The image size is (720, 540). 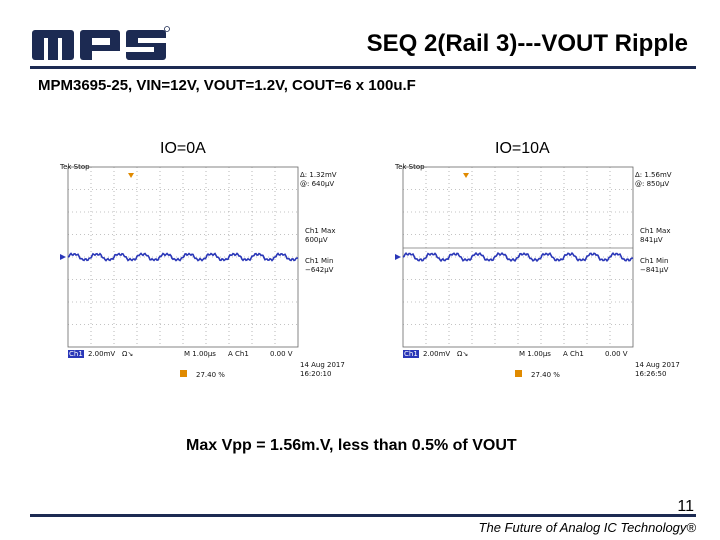 I want to click on capture-time: 16:26:50, so click(x=651, y=374).